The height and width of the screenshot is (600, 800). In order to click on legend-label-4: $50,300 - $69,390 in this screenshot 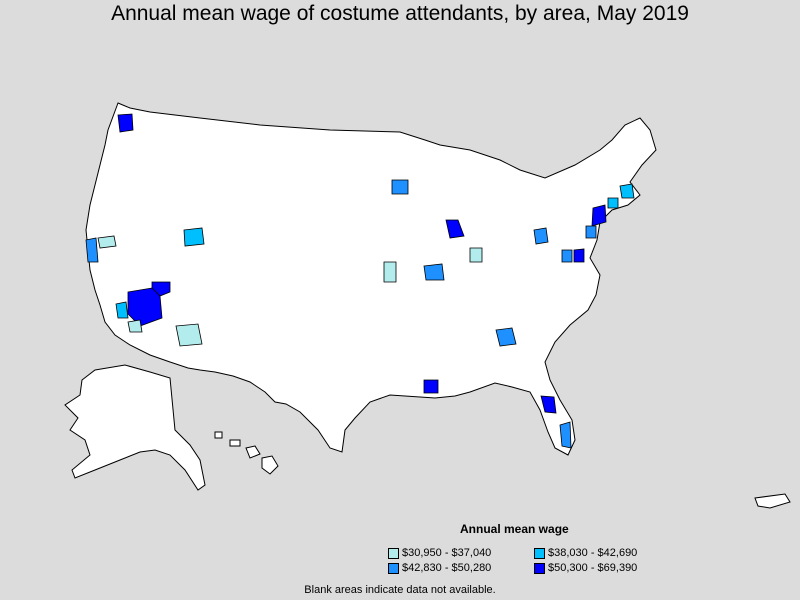, I will do `click(593, 568)`.